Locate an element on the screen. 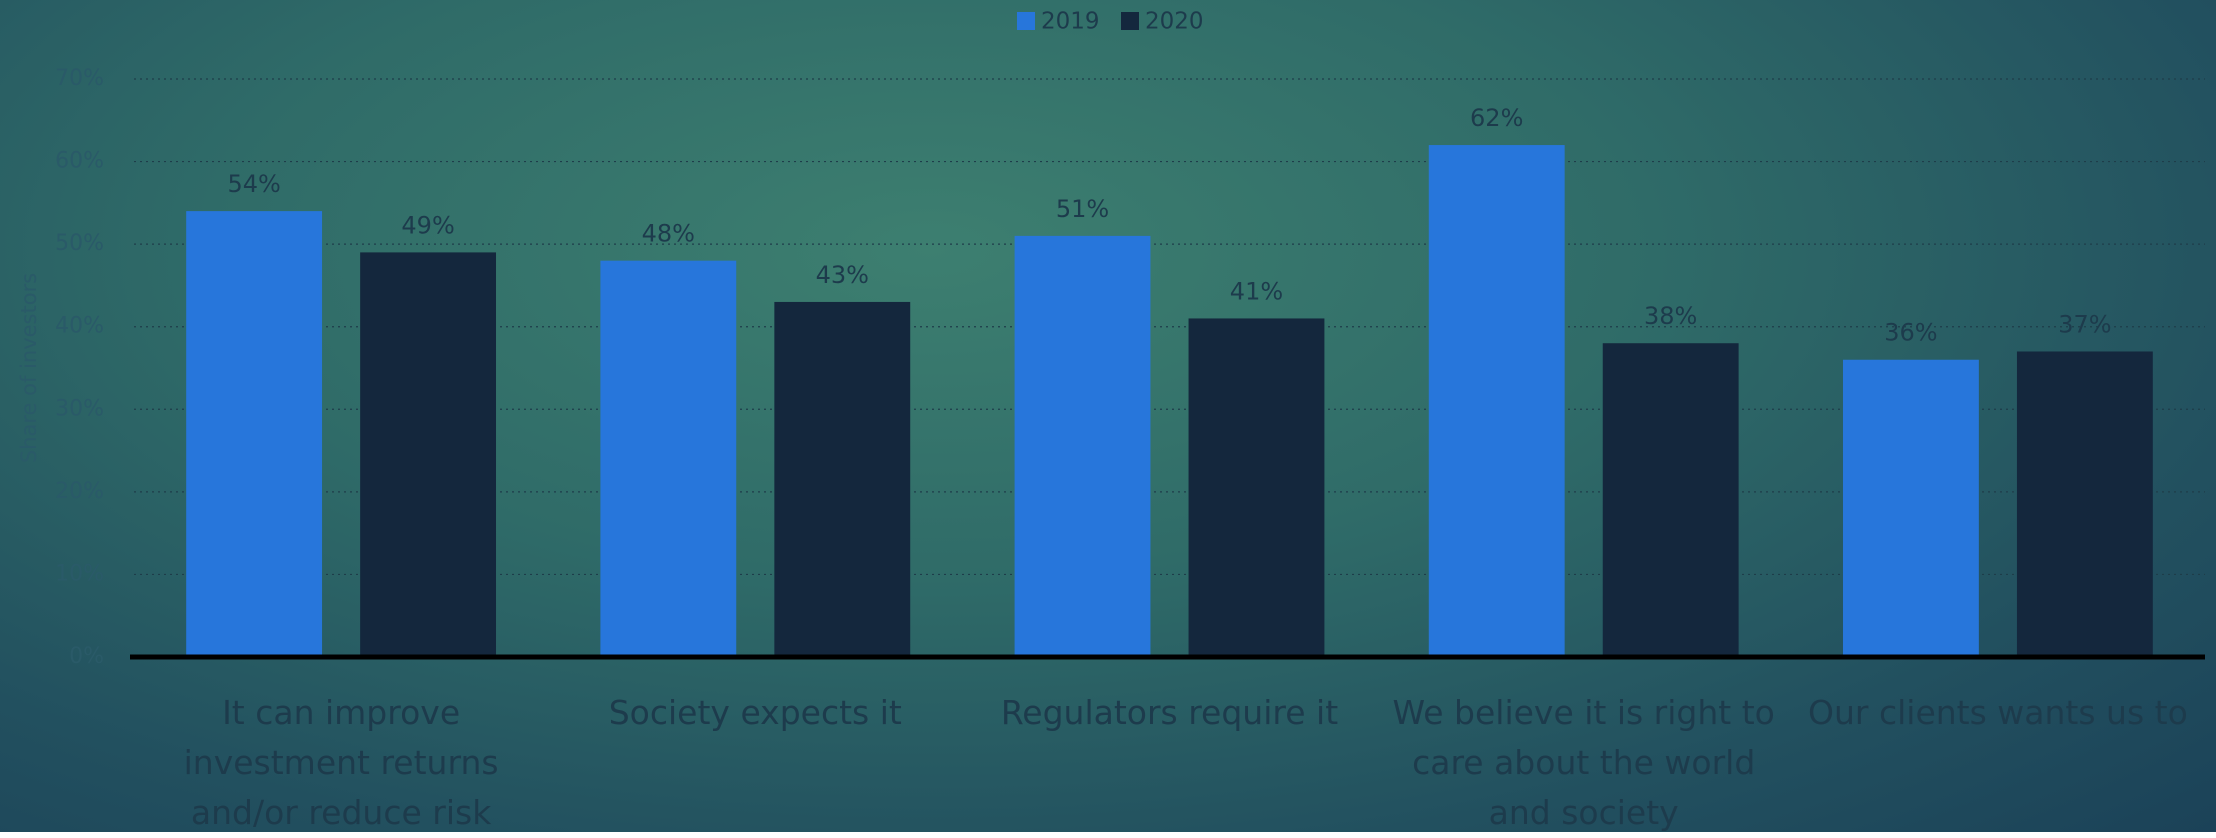 This screenshot has width=2216, height=838. data-label: 43% is located at coordinates (842, 275).